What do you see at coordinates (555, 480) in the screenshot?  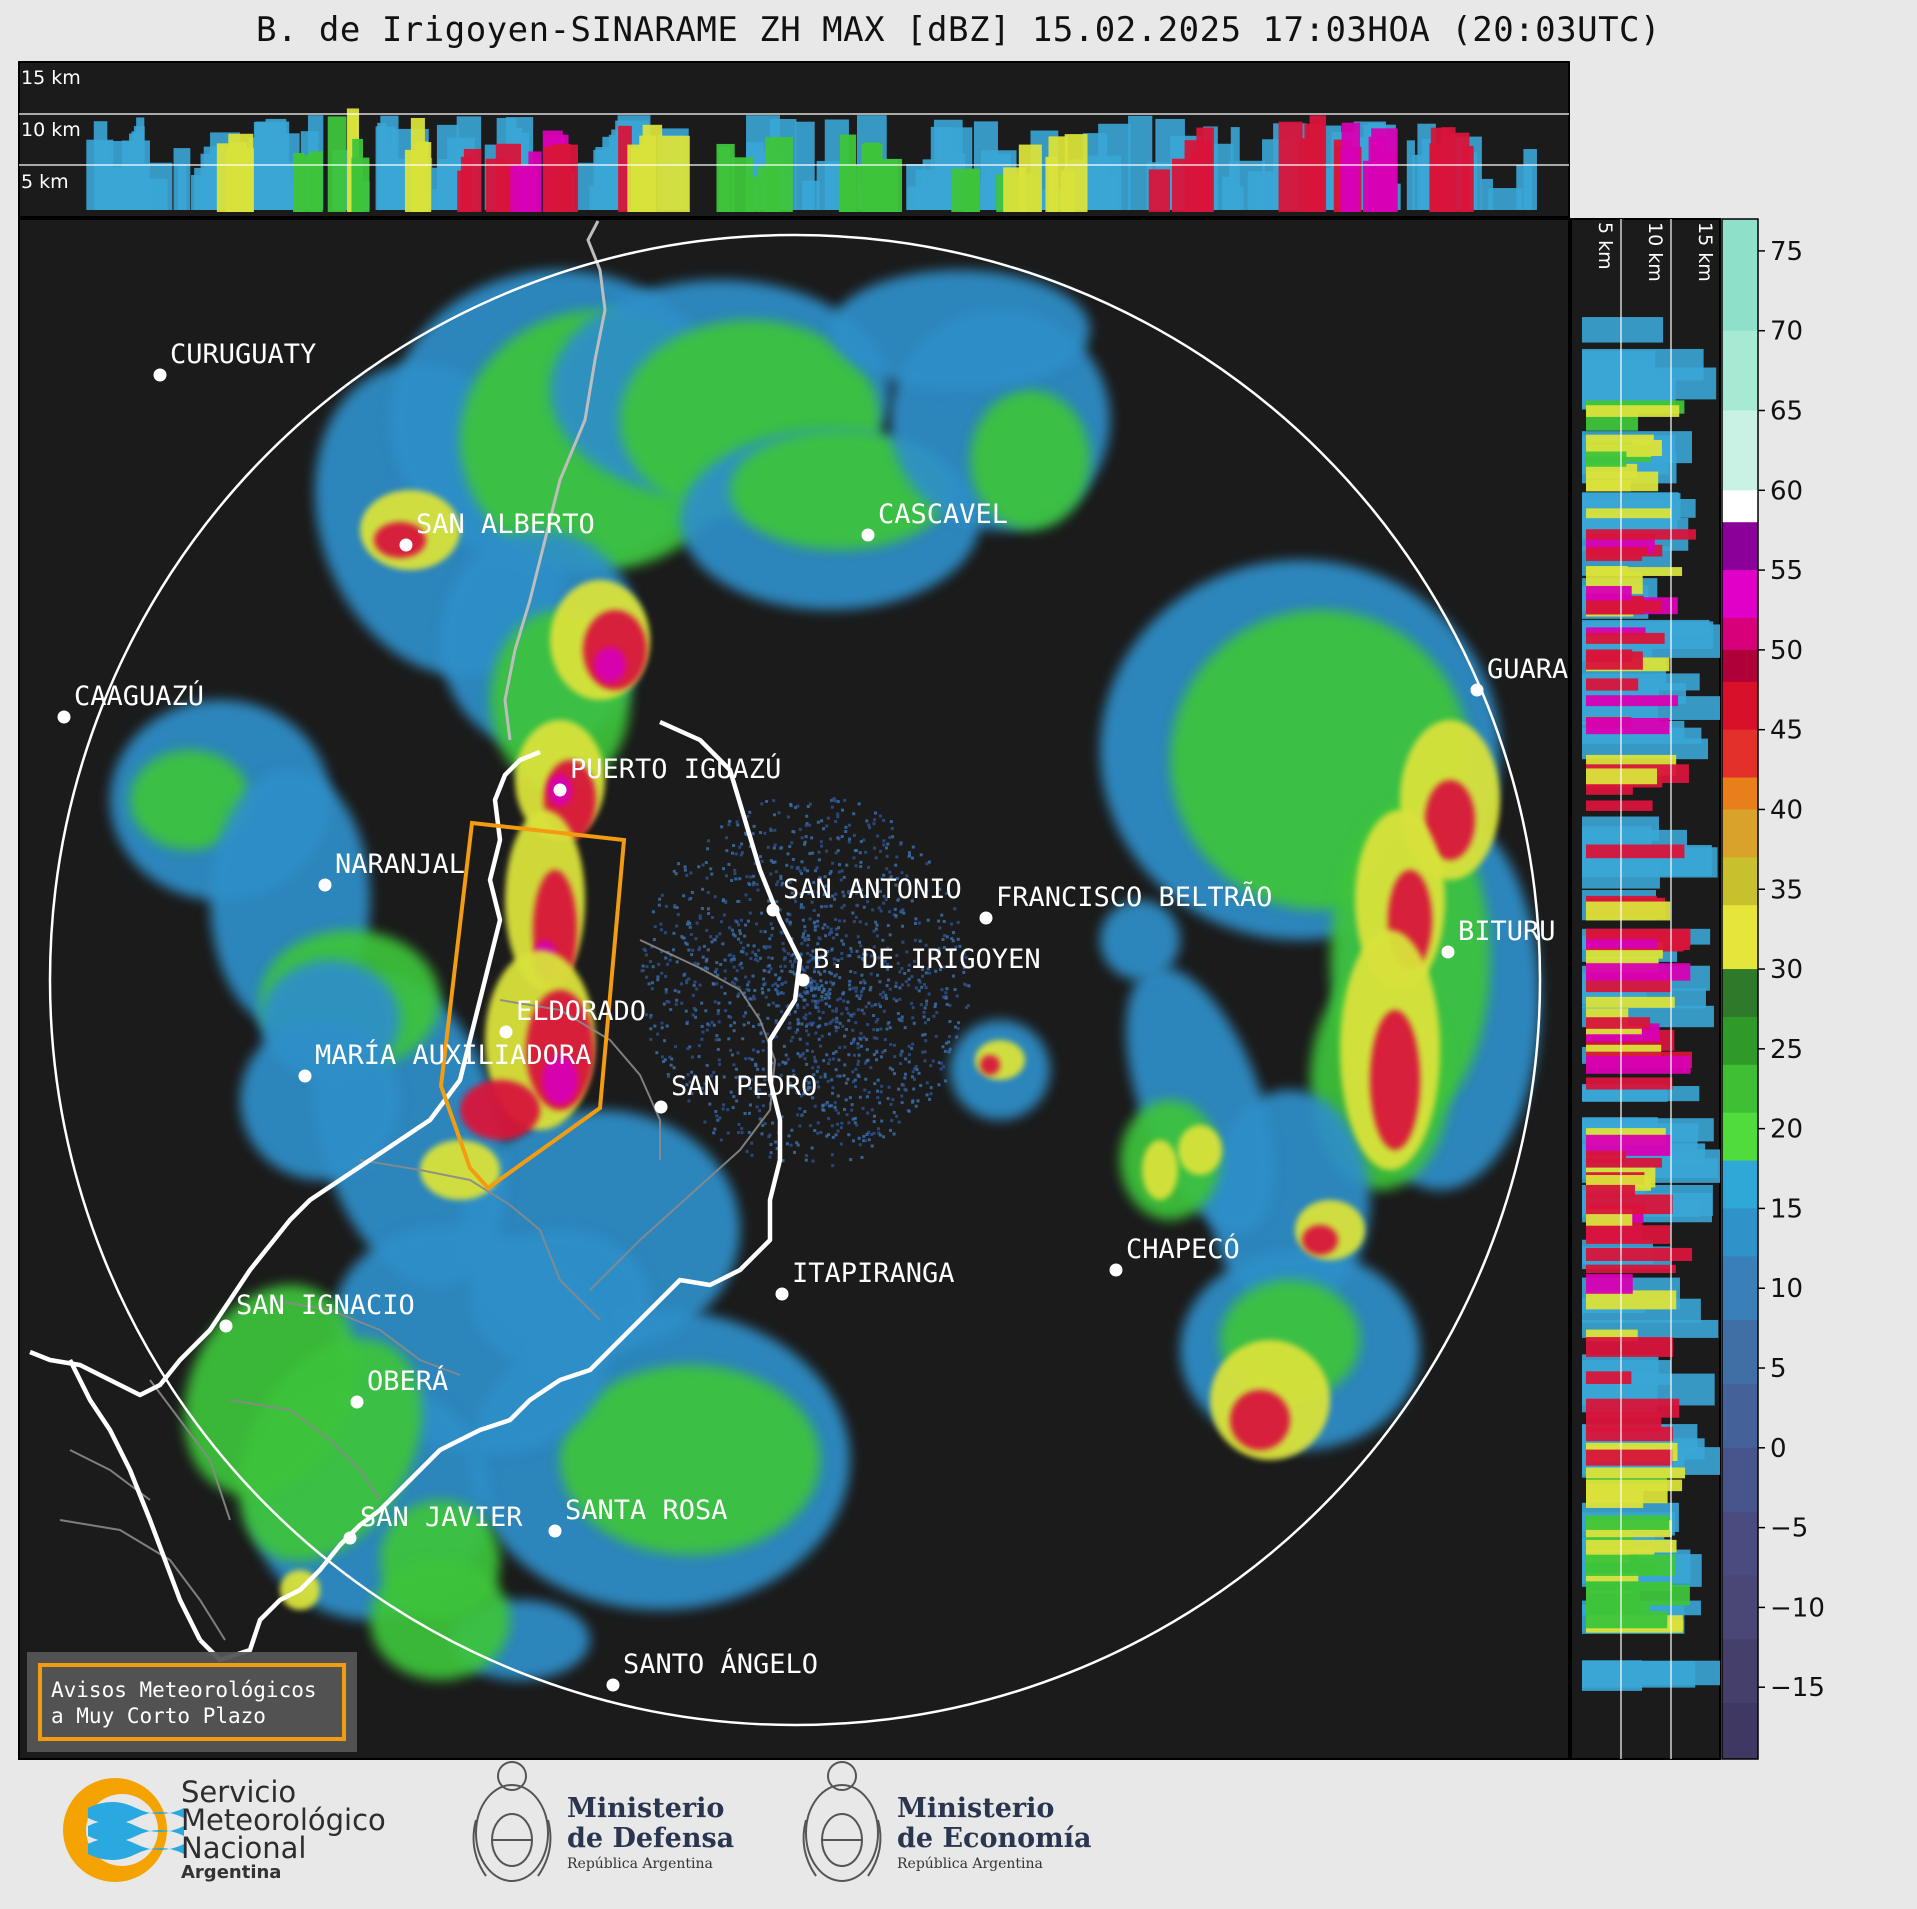 I see `parana-river` at bounding box center [555, 480].